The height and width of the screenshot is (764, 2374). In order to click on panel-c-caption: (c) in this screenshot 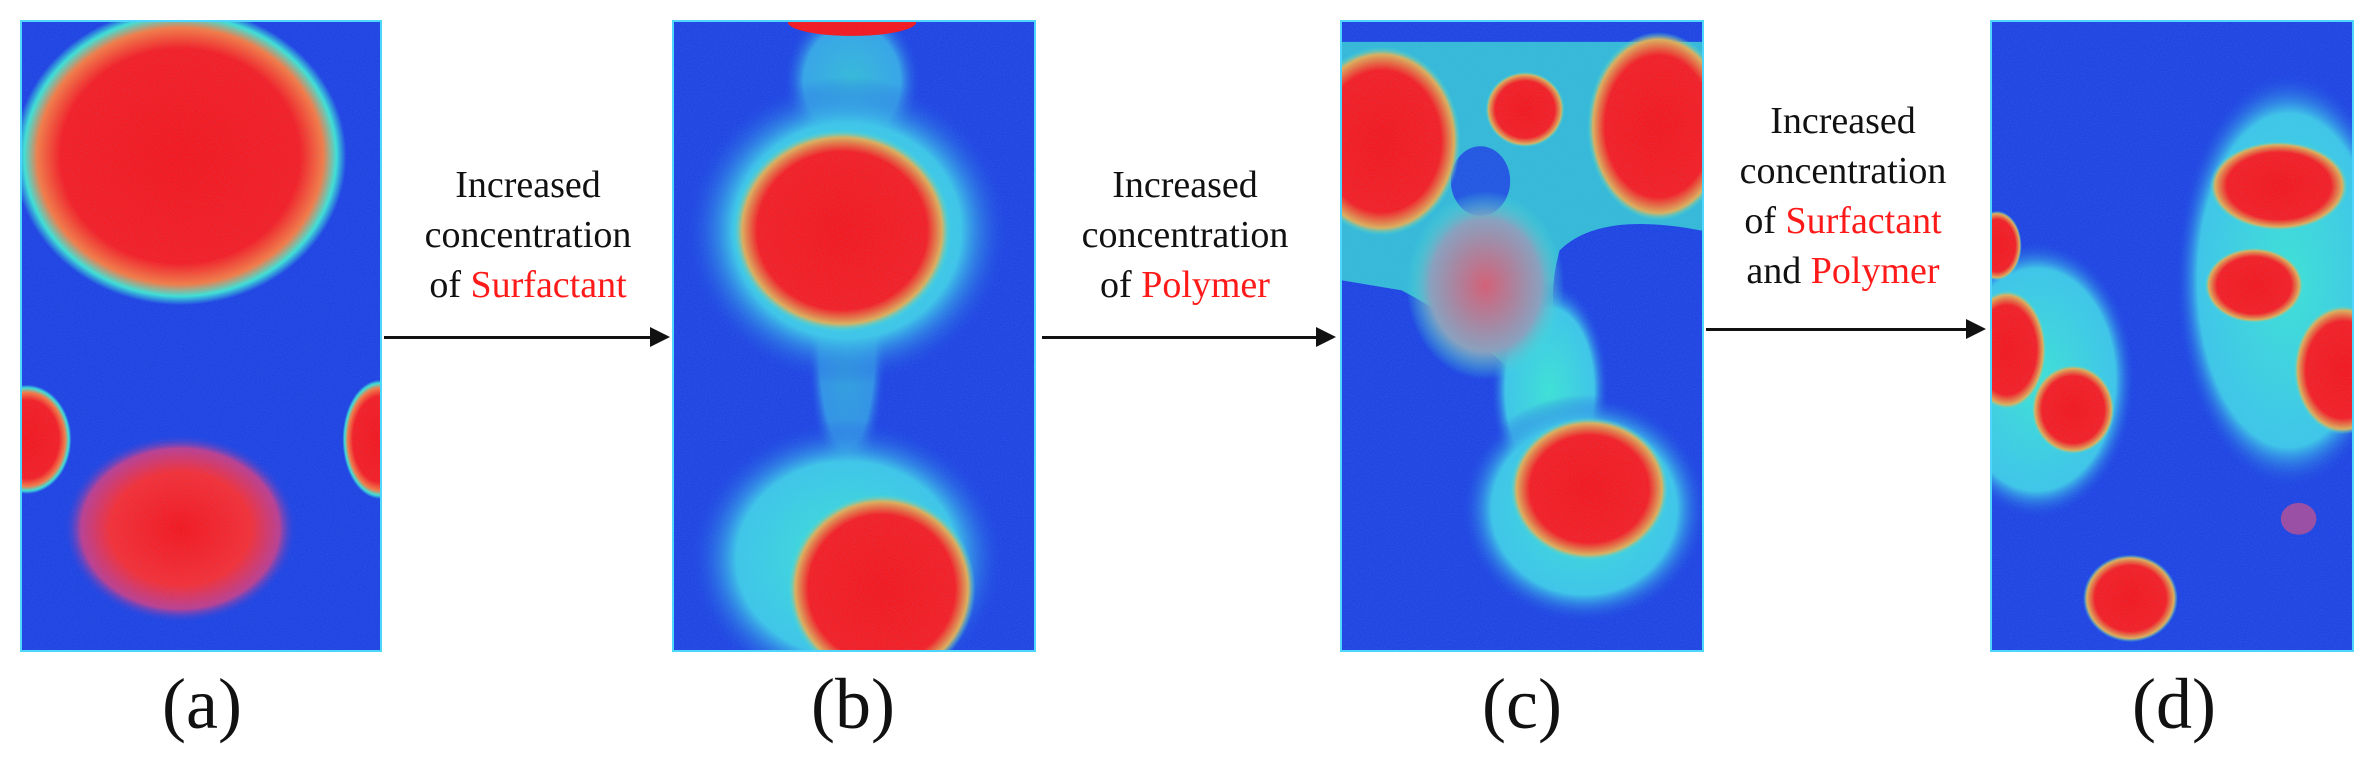, I will do `click(1522, 704)`.